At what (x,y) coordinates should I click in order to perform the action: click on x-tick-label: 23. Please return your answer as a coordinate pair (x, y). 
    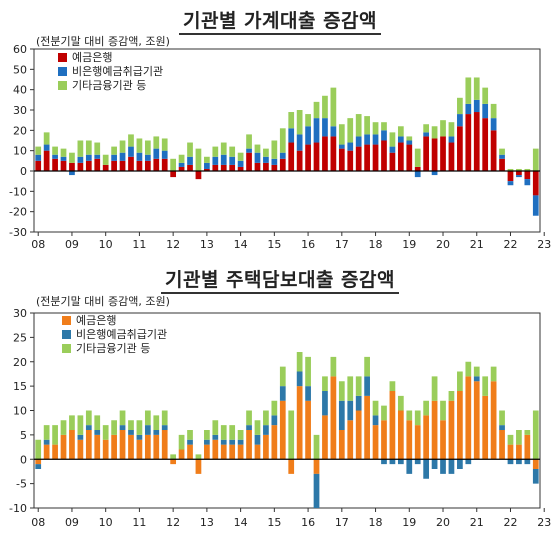
    Looking at the image, I should click on (544, 244).